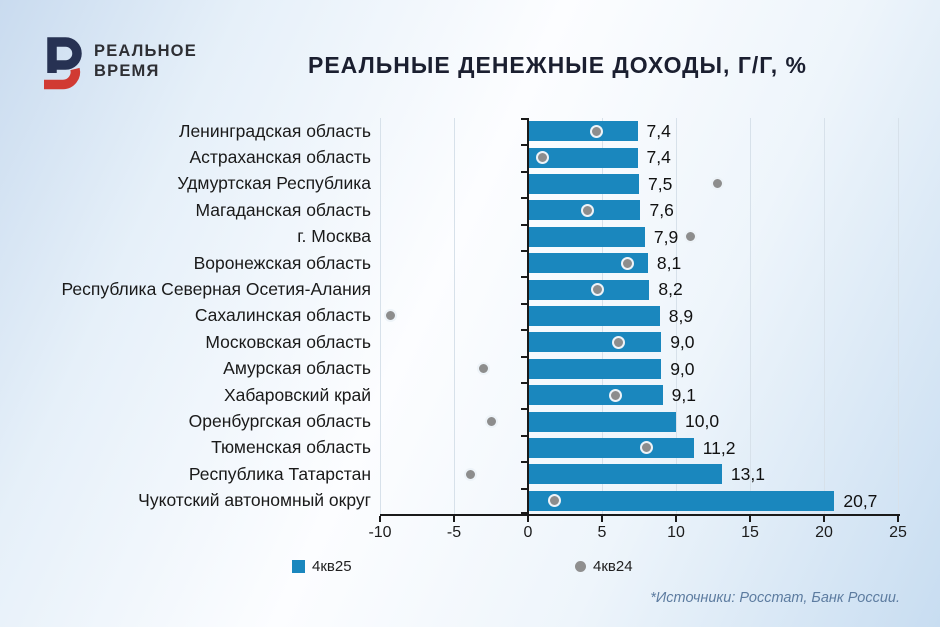 This screenshot has height=627, width=940. I want to click on value-label: 8,2, so click(670, 289).